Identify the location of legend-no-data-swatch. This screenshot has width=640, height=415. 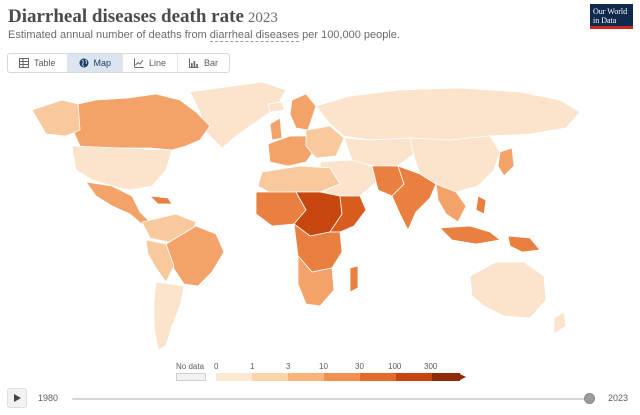
(191, 377).